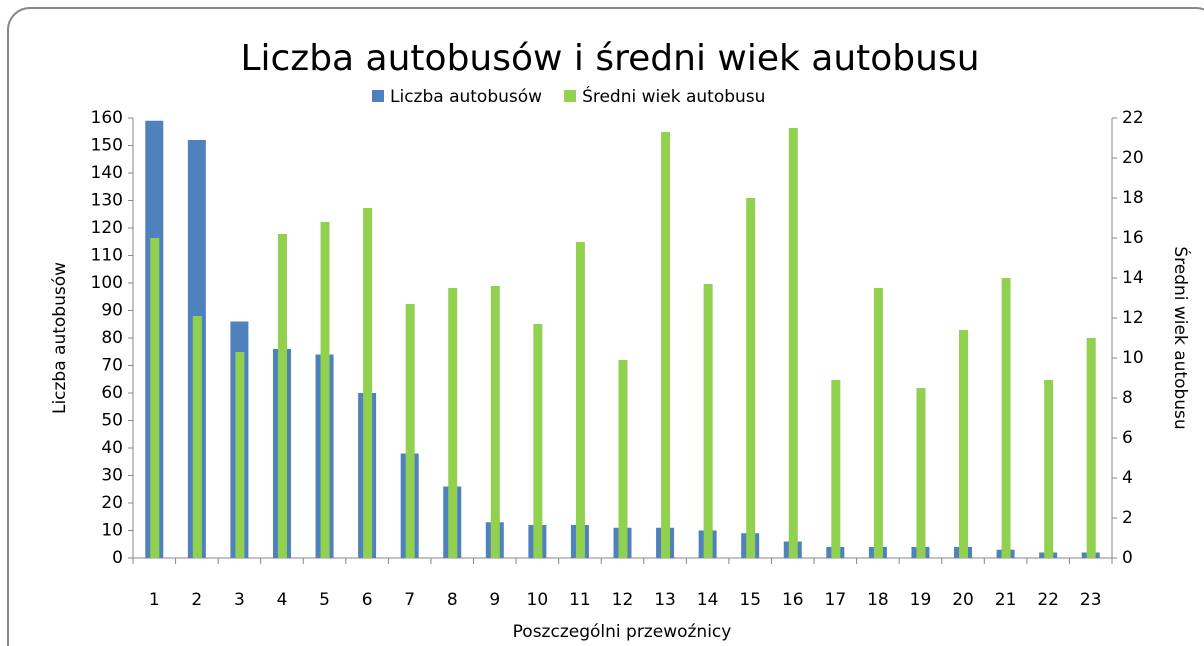 The image size is (1204, 646). Describe the element at coordinates (494, 600) in the screenshot. I see `x-tick-label: 9` at that location.